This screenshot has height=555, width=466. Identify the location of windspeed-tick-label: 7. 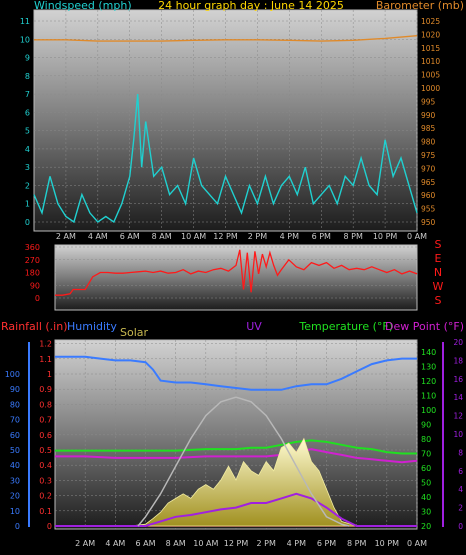
(27, 94).